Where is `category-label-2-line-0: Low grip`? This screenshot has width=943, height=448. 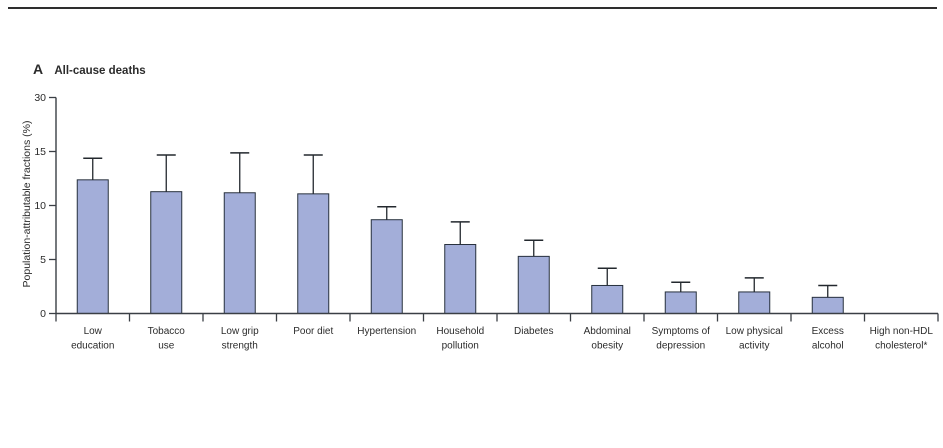
category-label-2-line-0: Low grip is located at coordinates (240, 331).